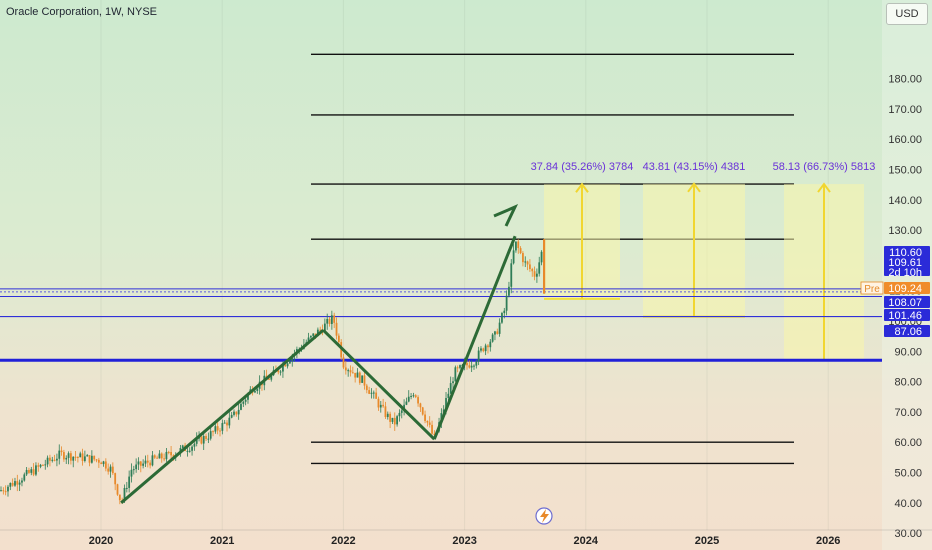  What do you see at coordinates (905, 140) in the screenshot?
I see `price-tick-label: 160.00` at bounding box center [905, 140].